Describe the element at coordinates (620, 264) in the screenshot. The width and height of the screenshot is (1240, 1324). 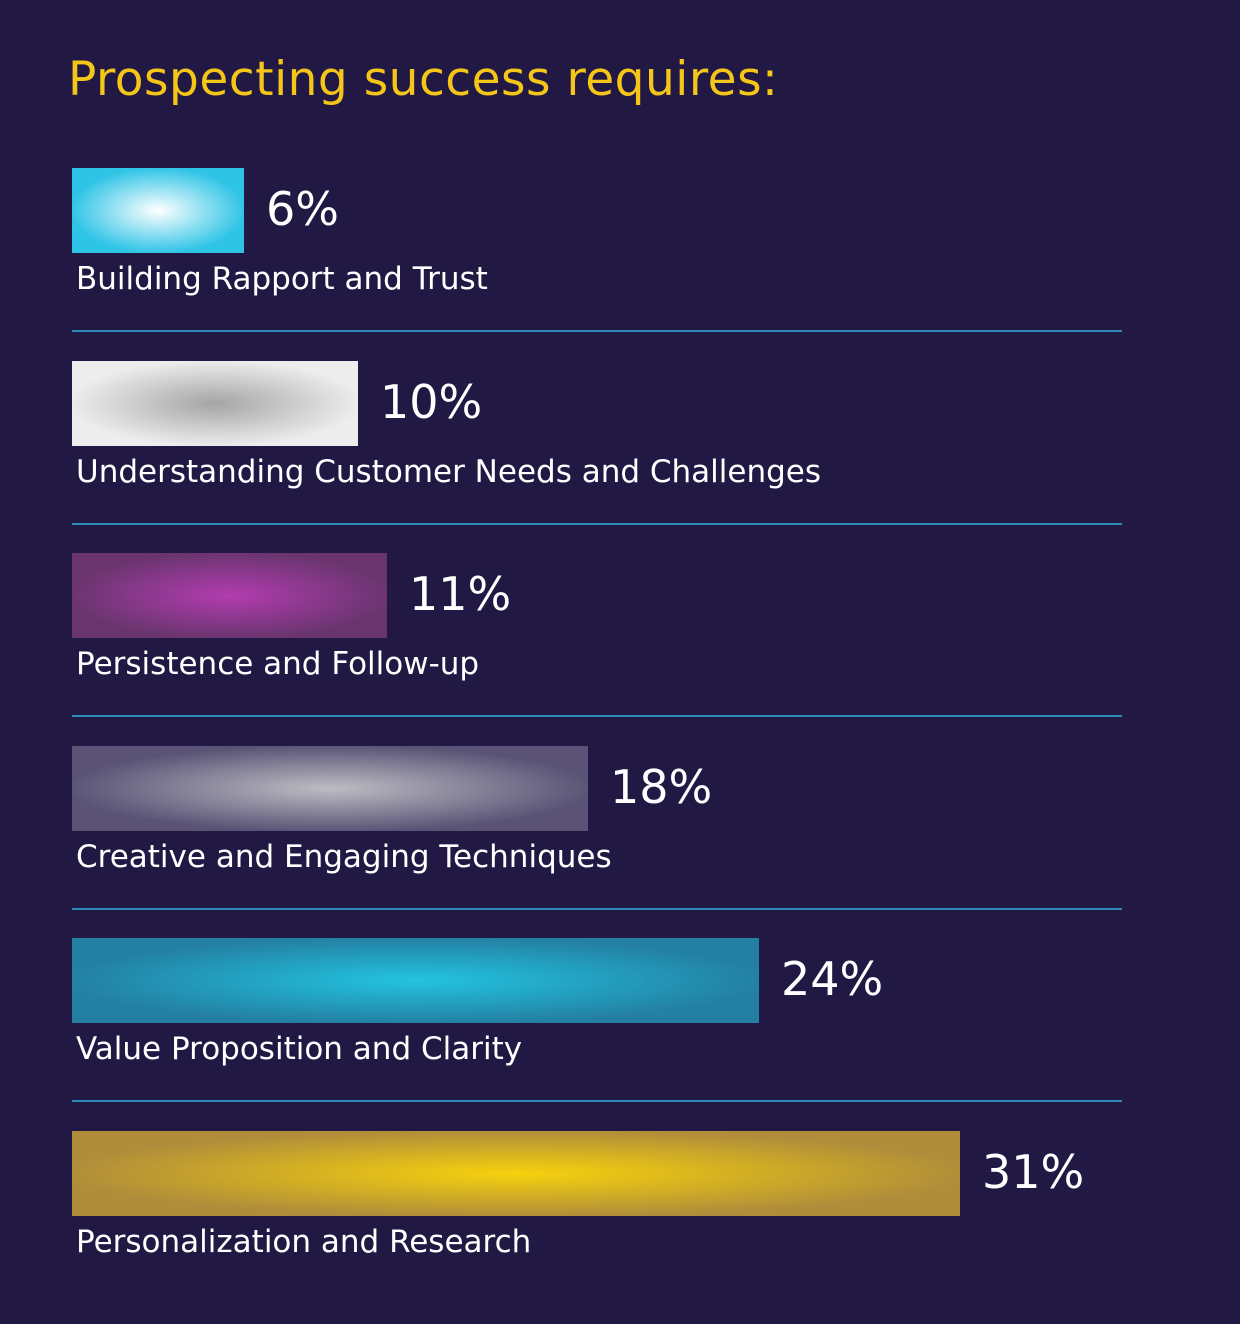
I see `bar-row: 6% Building Rapport and Trust` at that location.